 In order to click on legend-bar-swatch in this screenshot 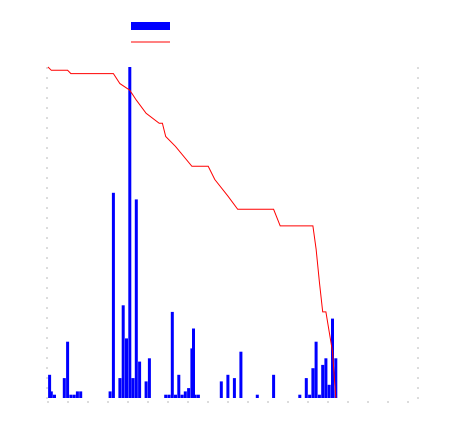, I will do `click(150, 26)`.